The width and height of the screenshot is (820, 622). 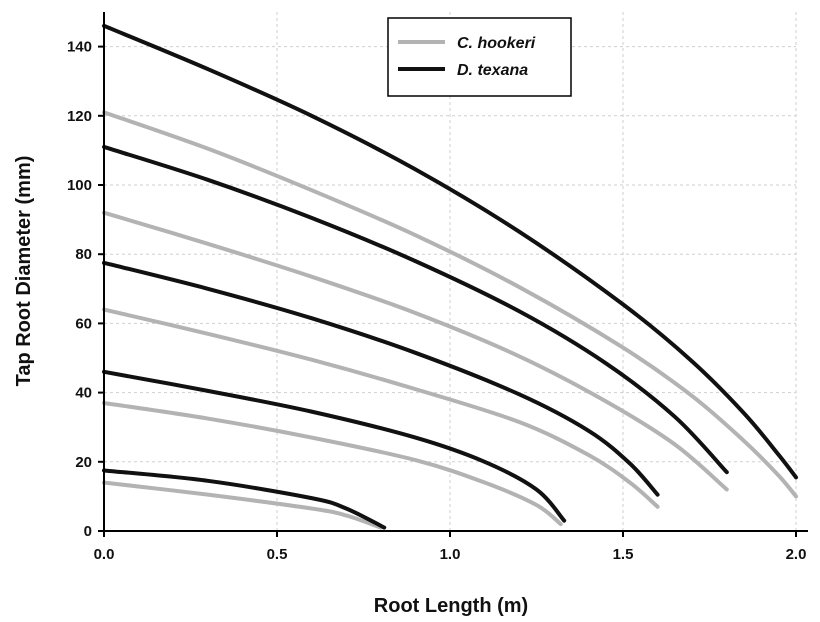 What do you see at coordinates (83, 462) in the screenshot?
I see `y-tick-label: 20` at bounding box center [83, 462].